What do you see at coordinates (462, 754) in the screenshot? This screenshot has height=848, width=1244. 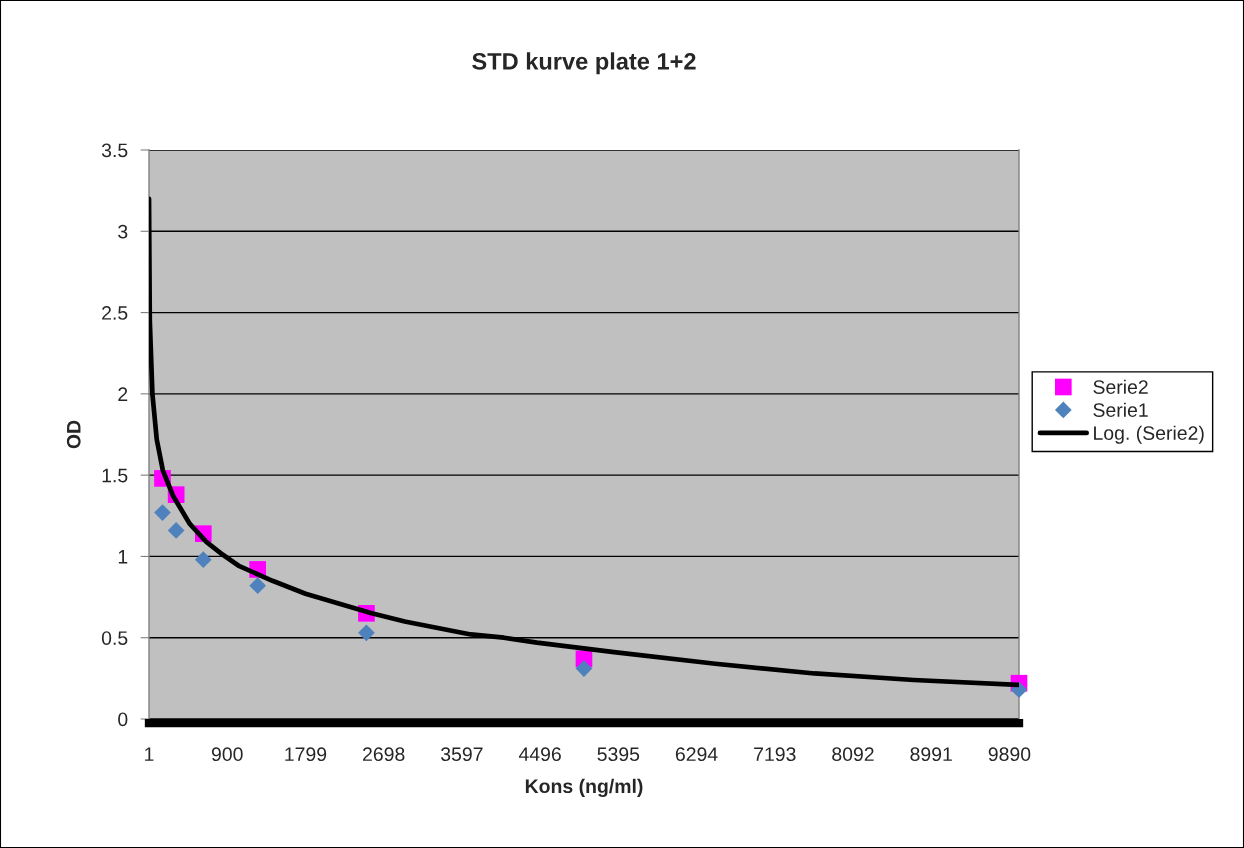 I see `x-tick-label: 3597` at bounding box center [462, 754].